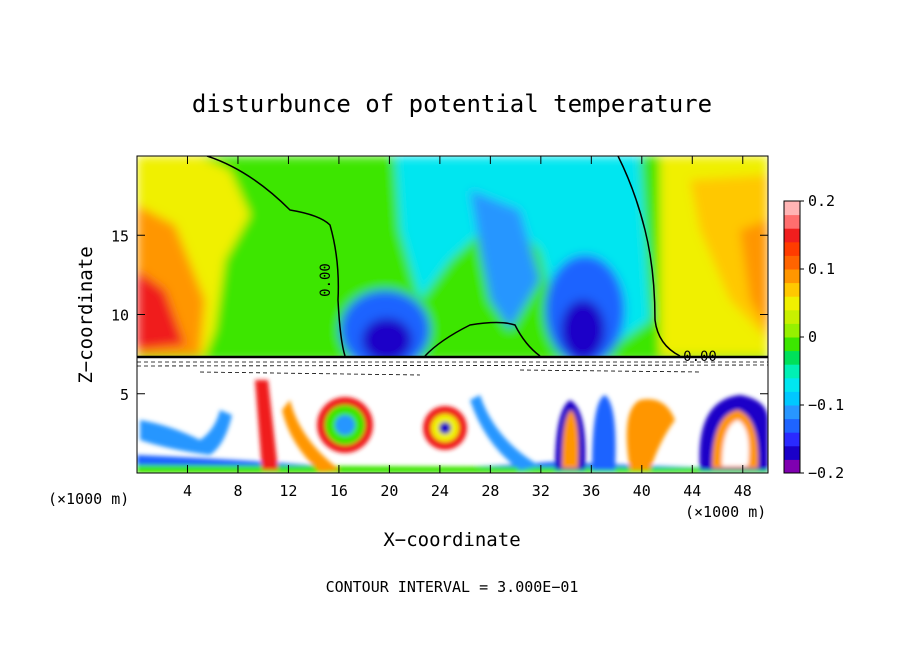 The width and height of the screenshot is (904, 654). What do you see at coordinates (237, 491) in the screenshot?
I see `x-tick-label: 8` at bounding box center [237, 491].